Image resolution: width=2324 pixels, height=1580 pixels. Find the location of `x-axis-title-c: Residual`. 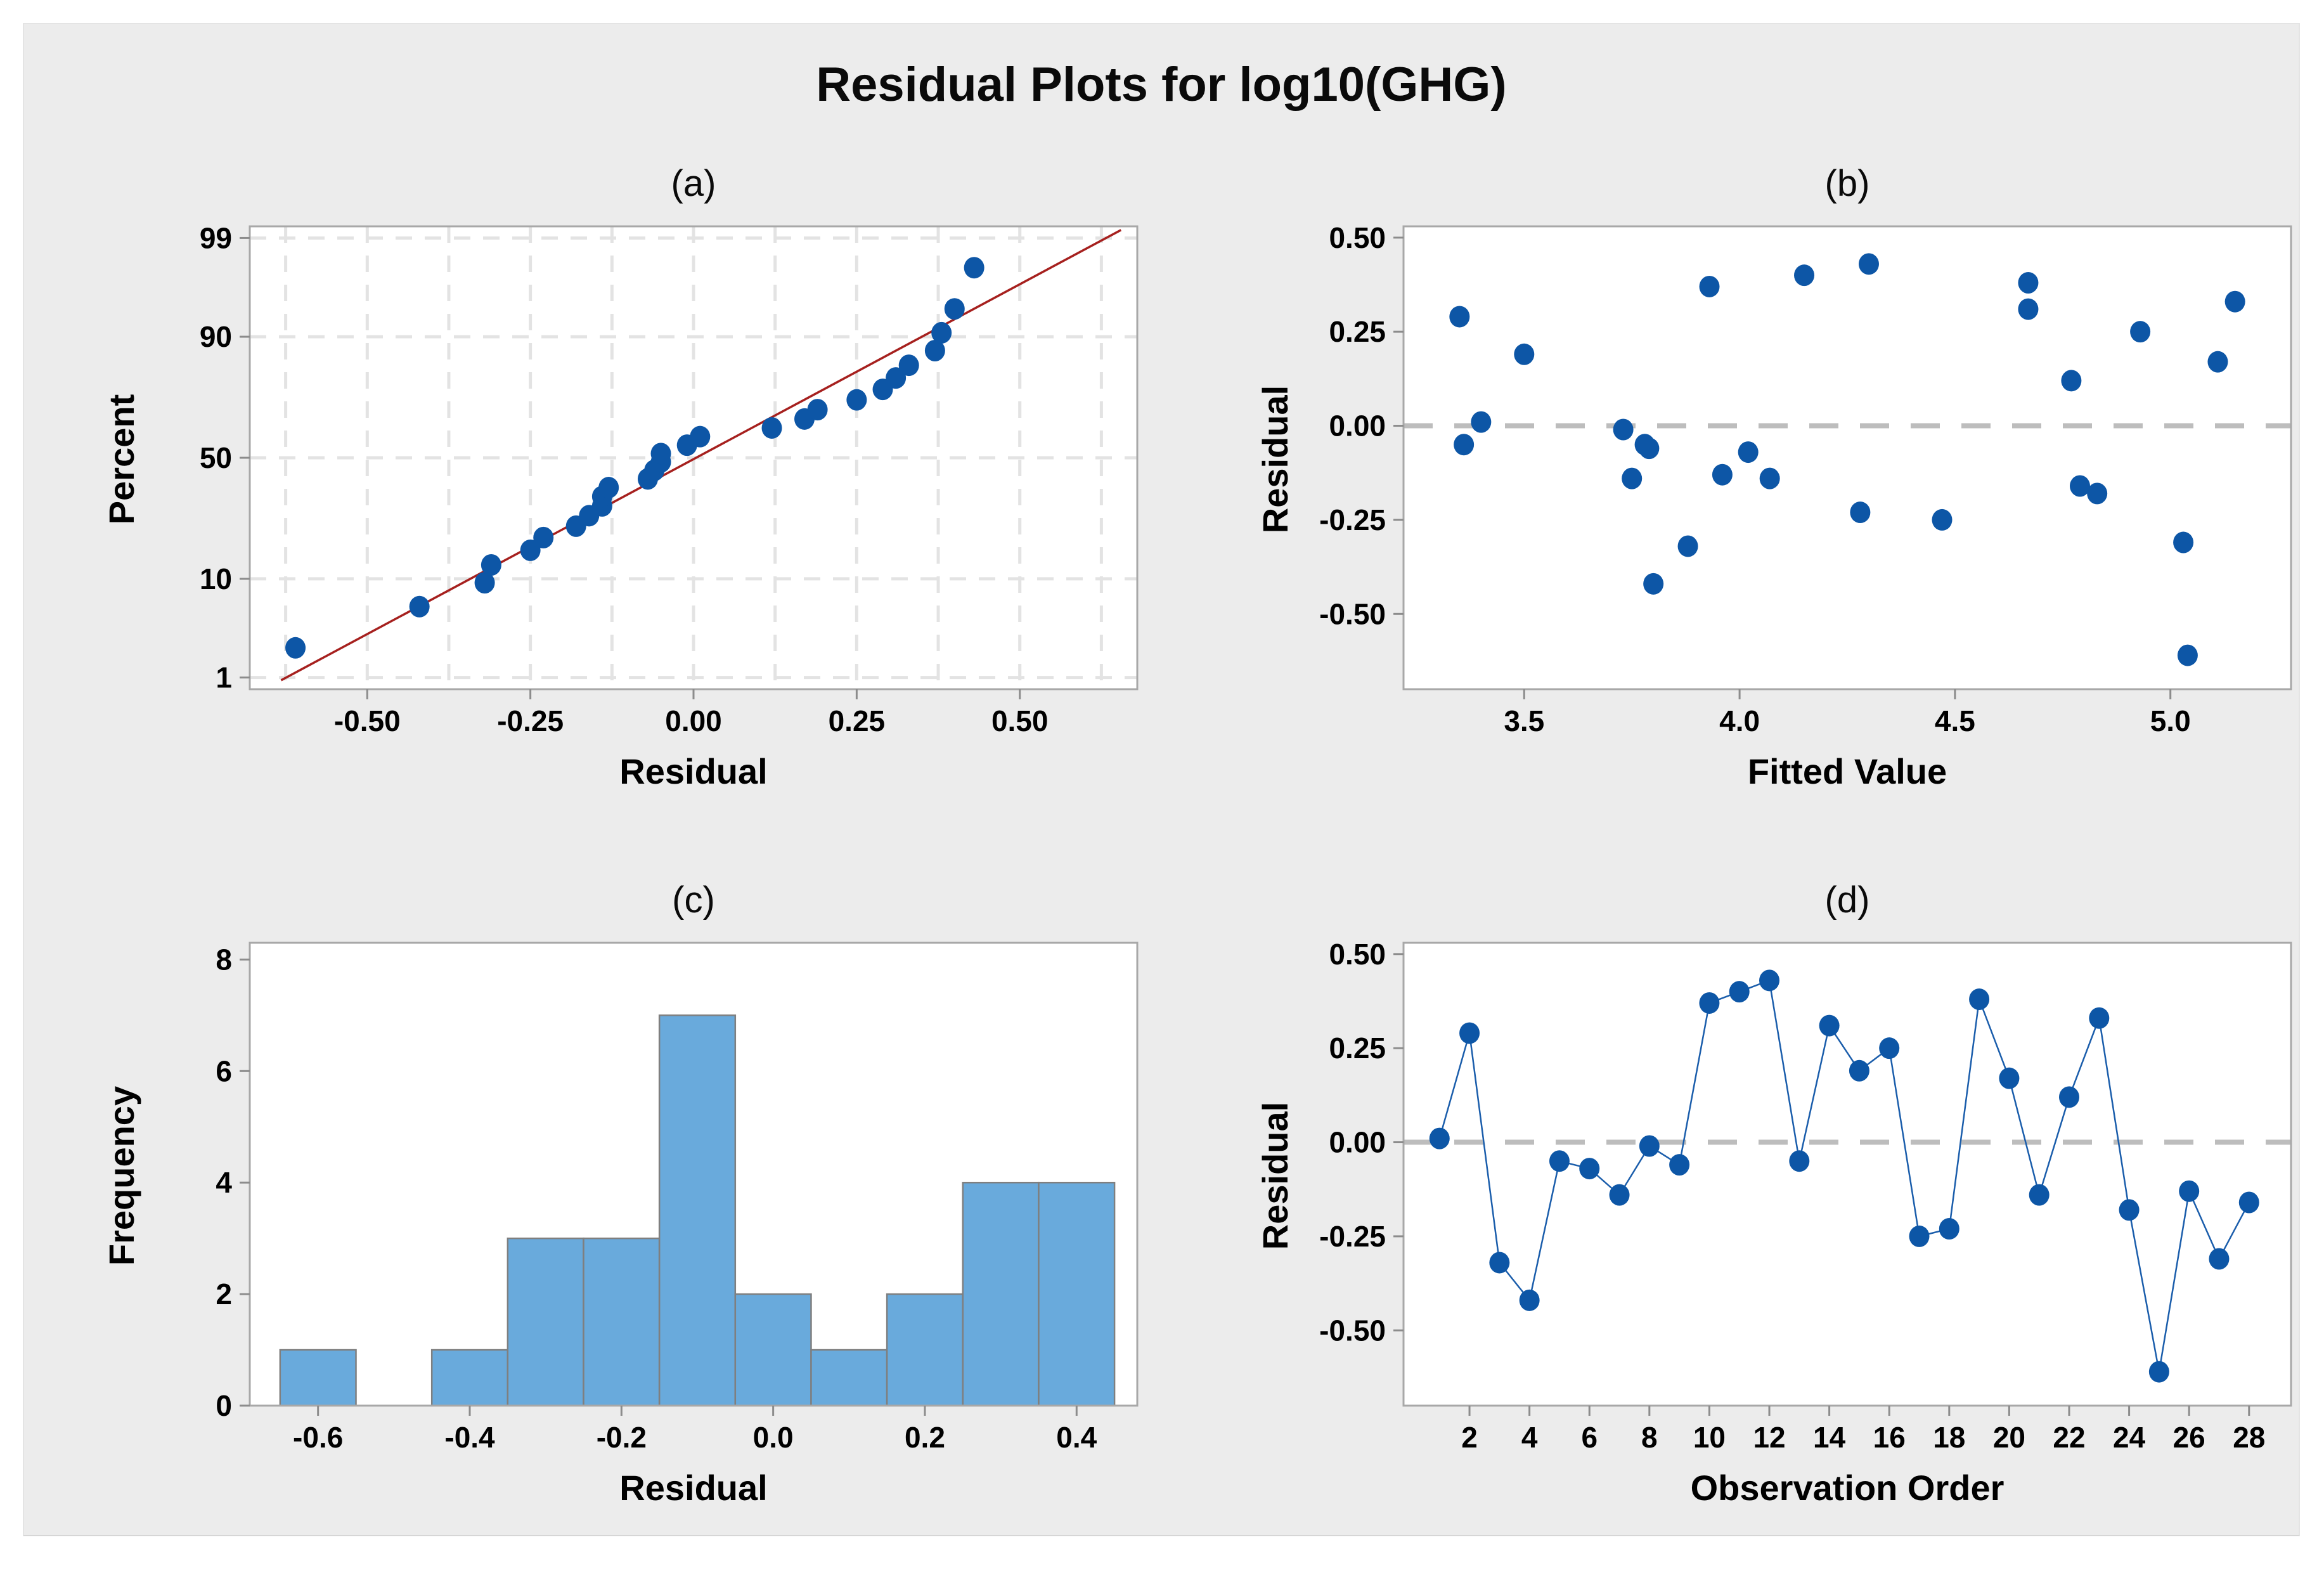

x-axis-title-c: Residual is located at coordinates (694, 1488).